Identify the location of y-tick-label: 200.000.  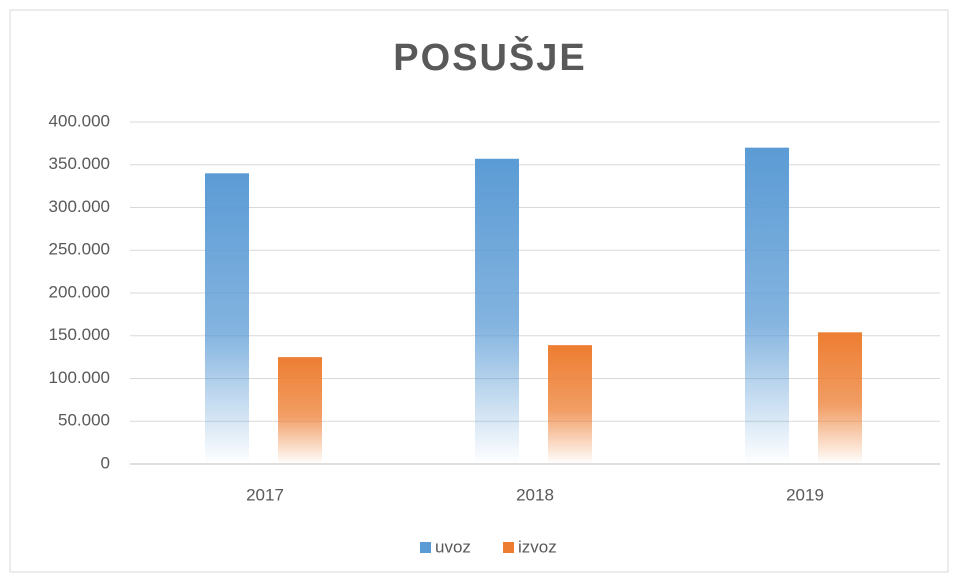
(79, 291).